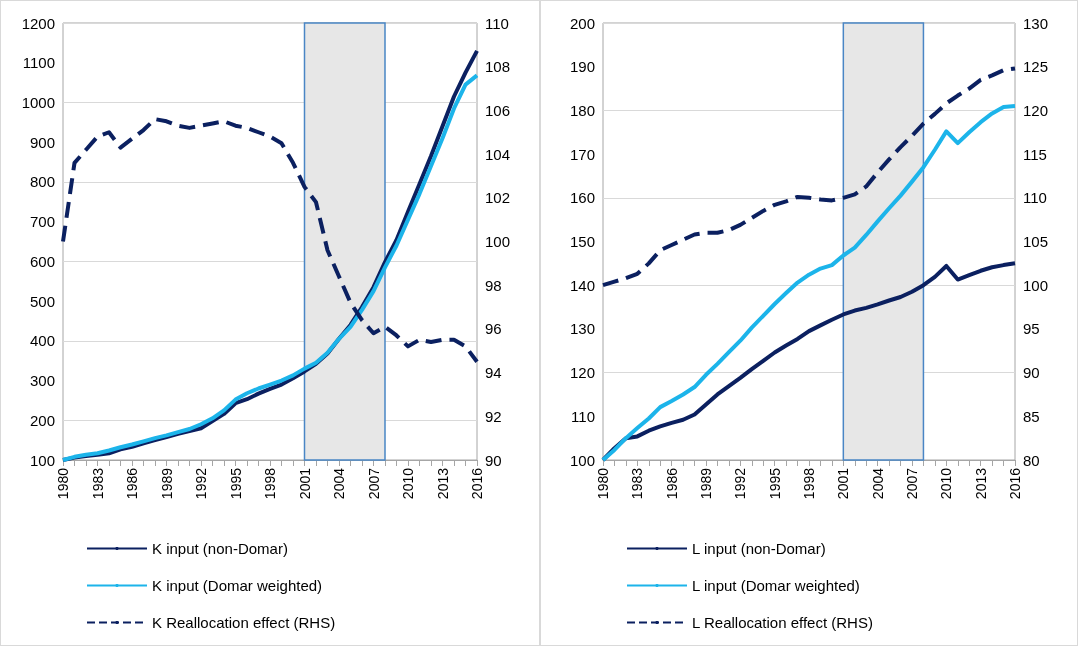 The width and height of the screenshot is (1078, 646). Describe the element at coordinates (498, 198) in the screenshot. I see `y2-tick-label: 102` at that location.